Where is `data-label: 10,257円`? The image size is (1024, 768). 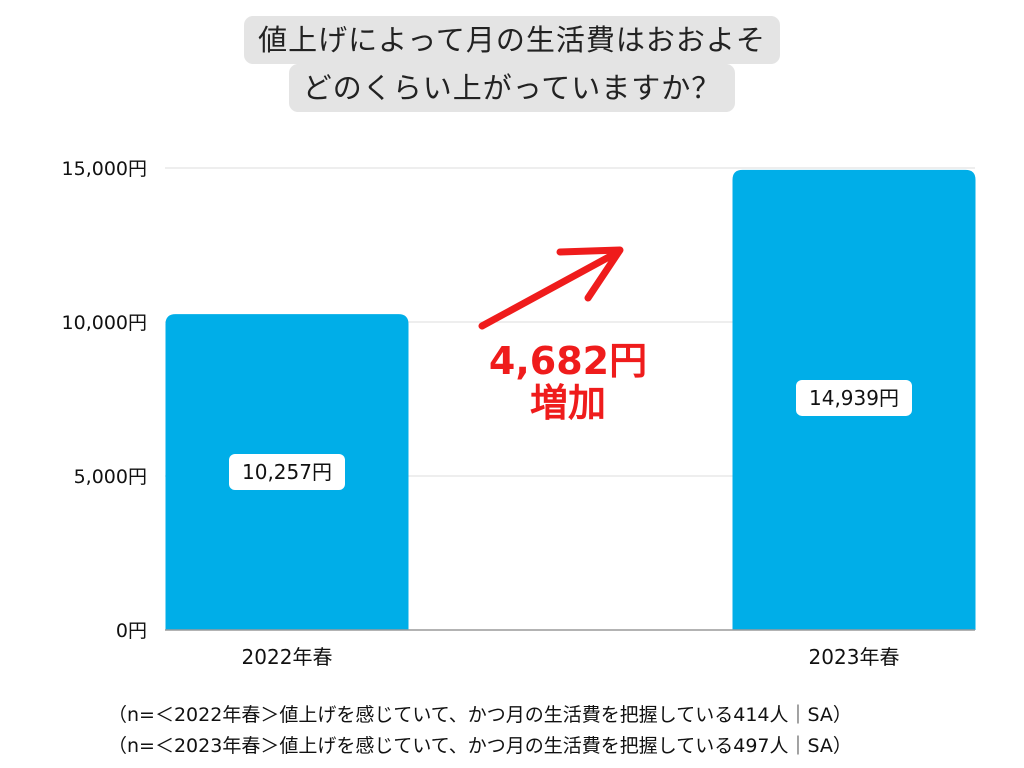
data-label: 10,257円 is located at coordinates (287, 472).